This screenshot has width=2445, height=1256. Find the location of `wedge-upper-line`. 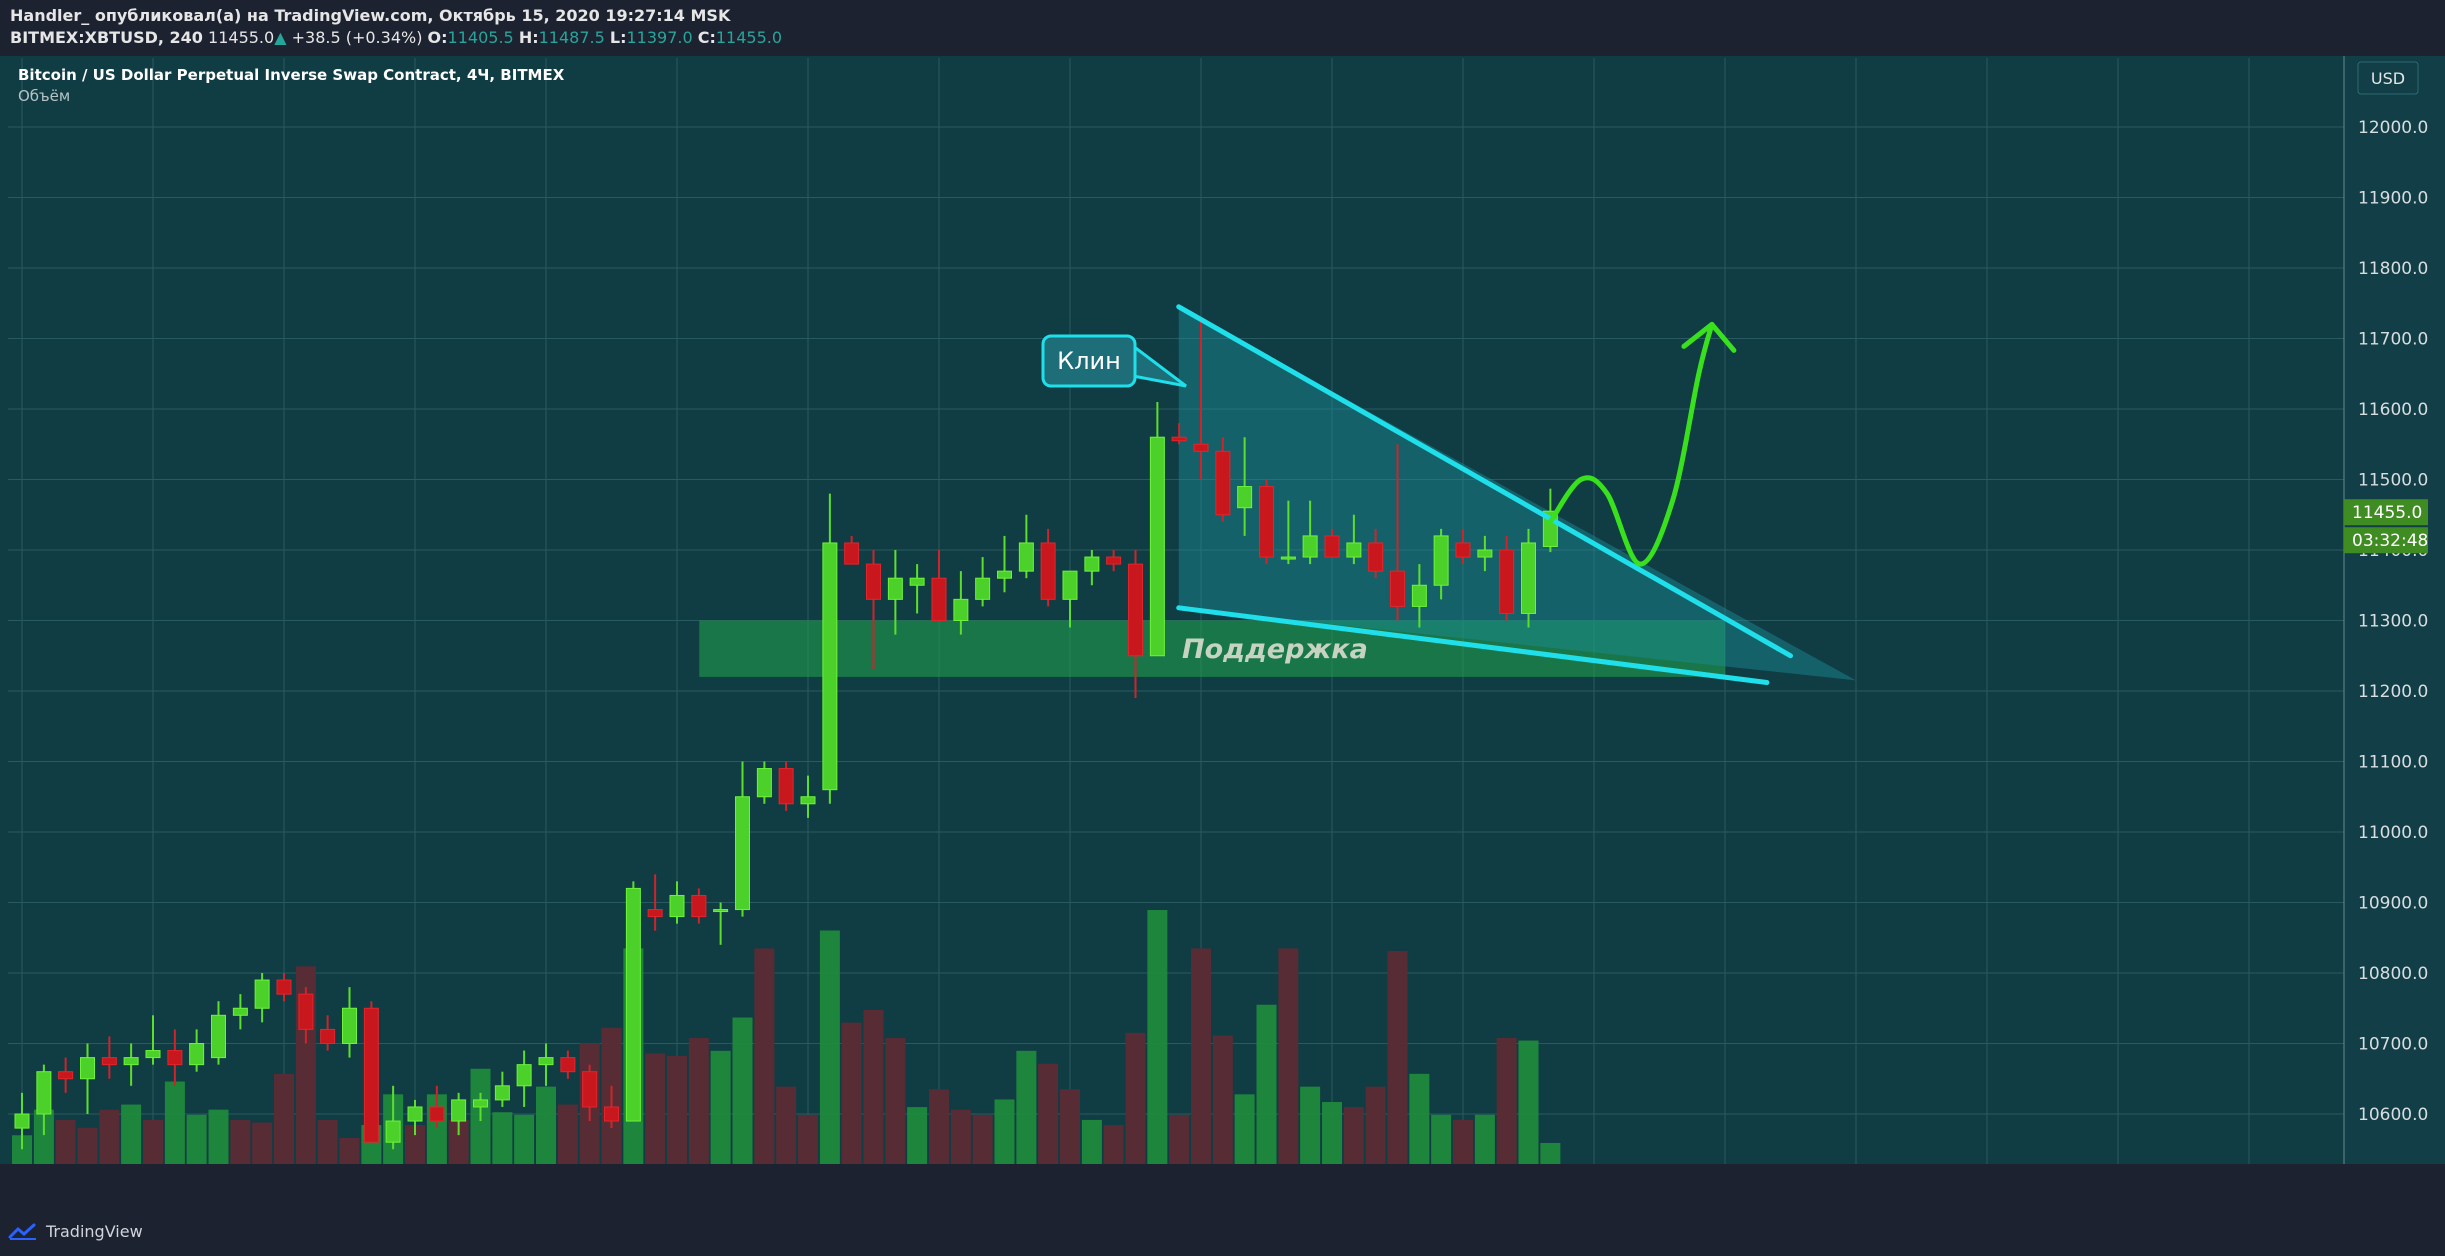

wedge-upper-line is located at coordinates (1484, 481).